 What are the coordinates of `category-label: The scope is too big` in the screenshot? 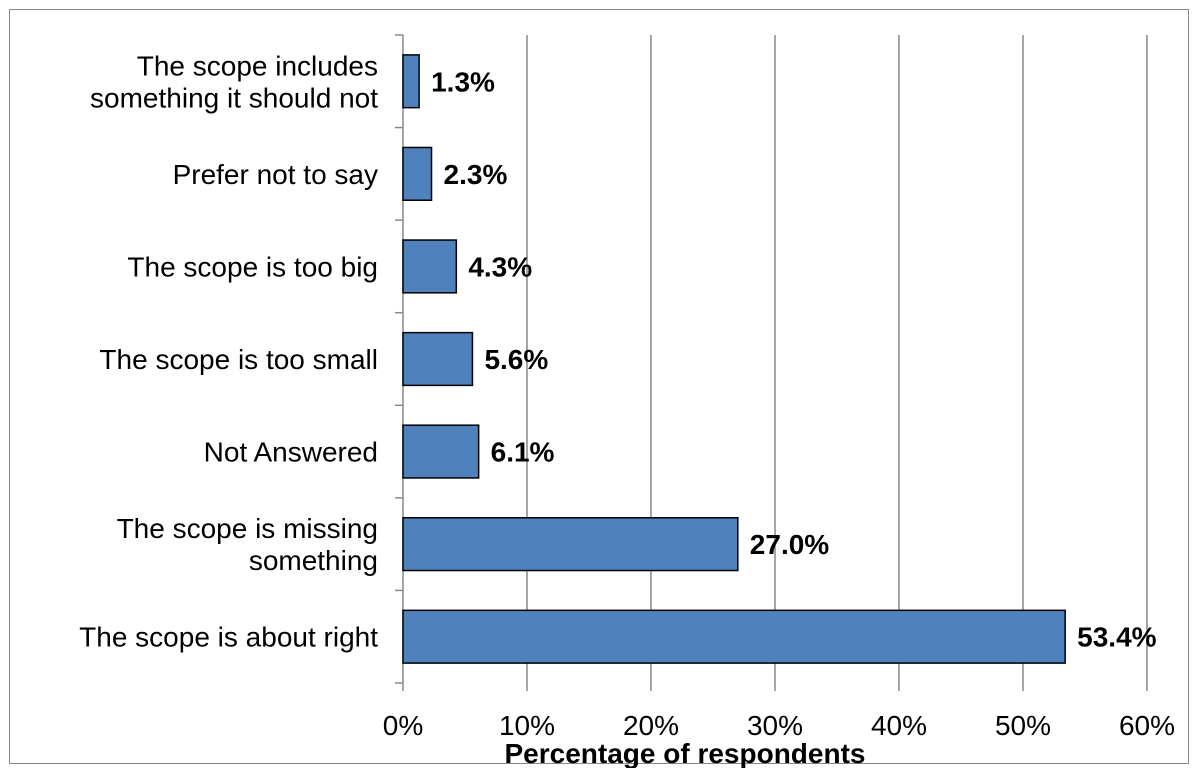 It's located at (252, 266).